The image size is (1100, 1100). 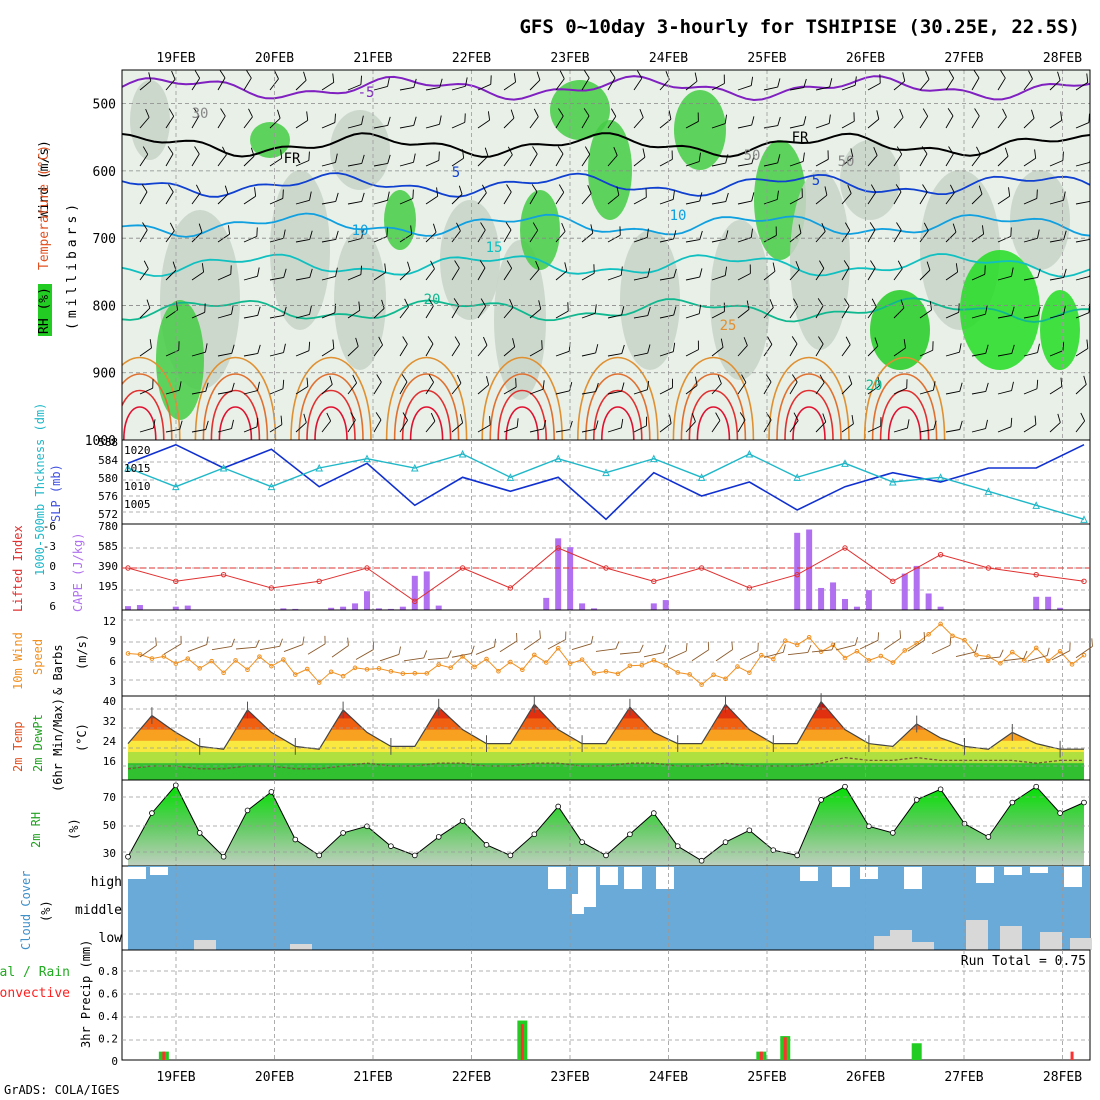 I want to click on slp-tick-label: 1005, so click(x=137, y=504).